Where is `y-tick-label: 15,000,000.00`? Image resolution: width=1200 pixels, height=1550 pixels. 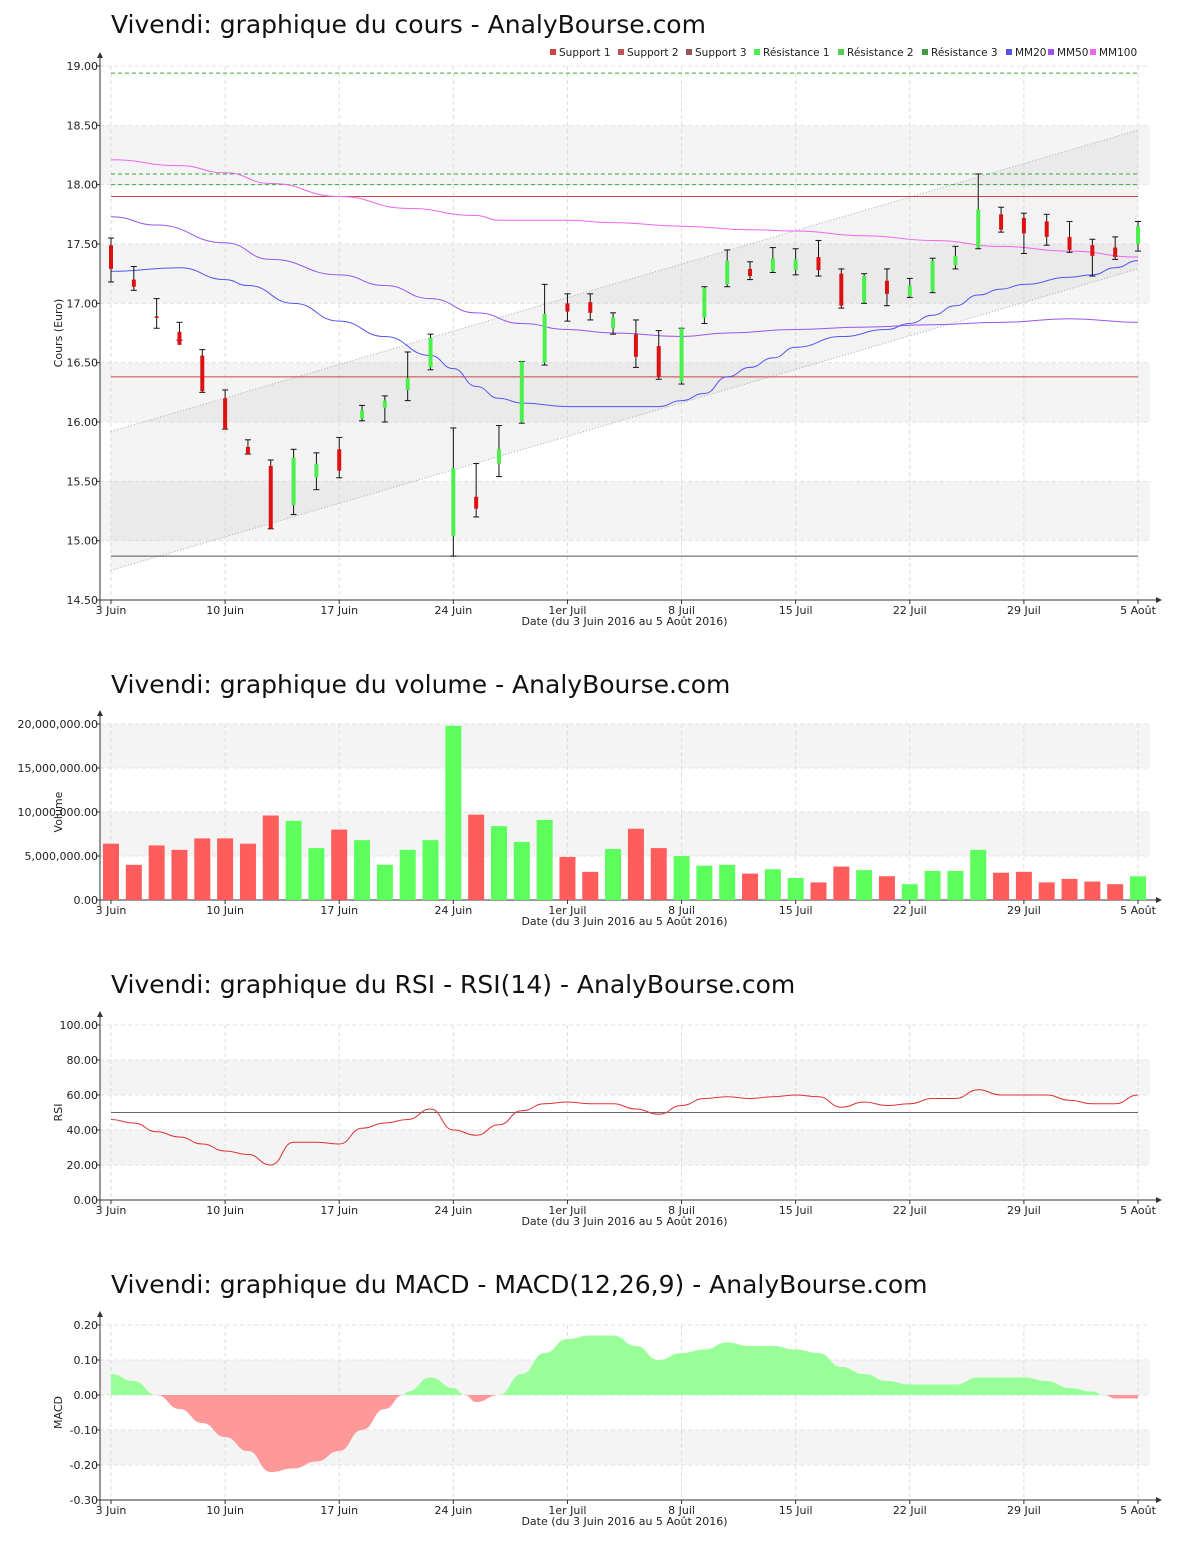
y-tick-label: 15,000,000.00 is located at coordinates (58, 768).